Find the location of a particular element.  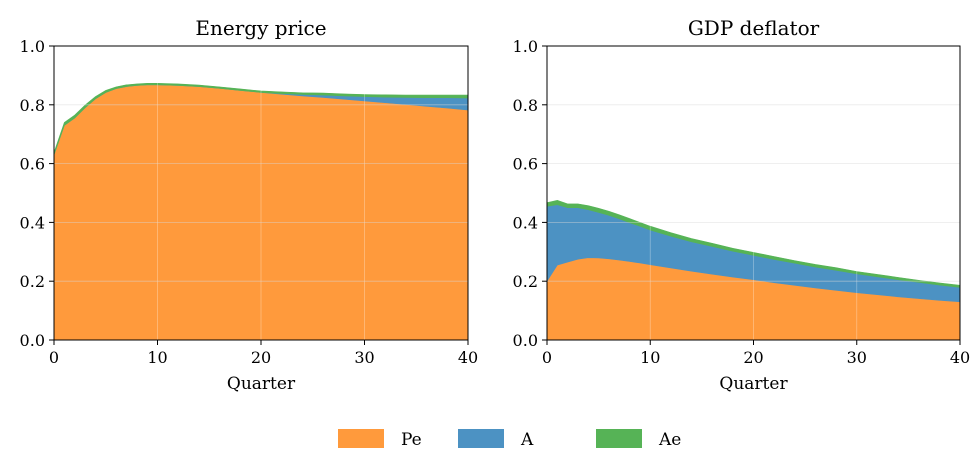

legend-label-ae: Ae is located at coordinates (669, 439).